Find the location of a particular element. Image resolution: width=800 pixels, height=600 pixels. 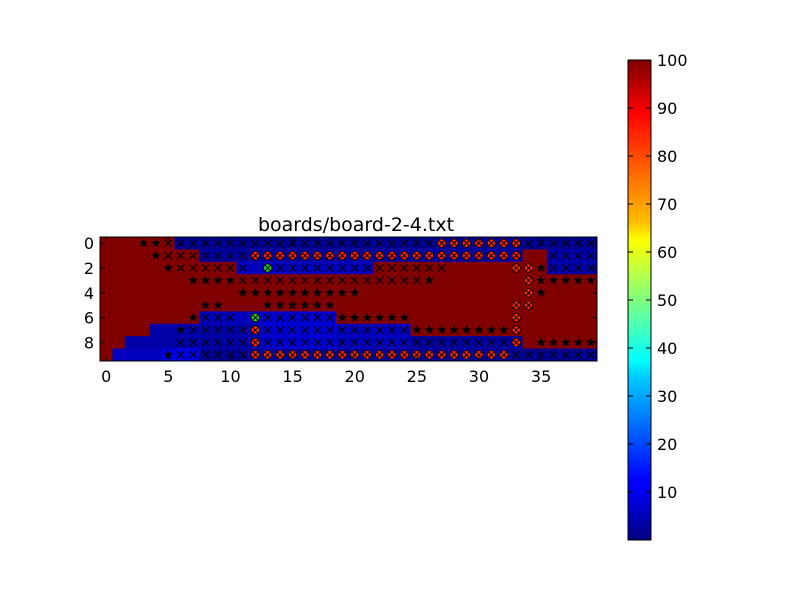

x-tick-label: 20 is located at coordinates (355, 376).